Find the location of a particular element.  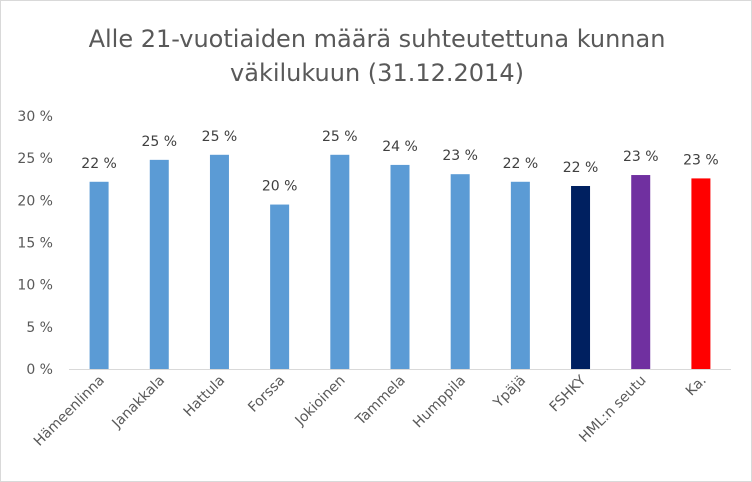

y-tick-label: 30 % is located at coordinates (35, 117).